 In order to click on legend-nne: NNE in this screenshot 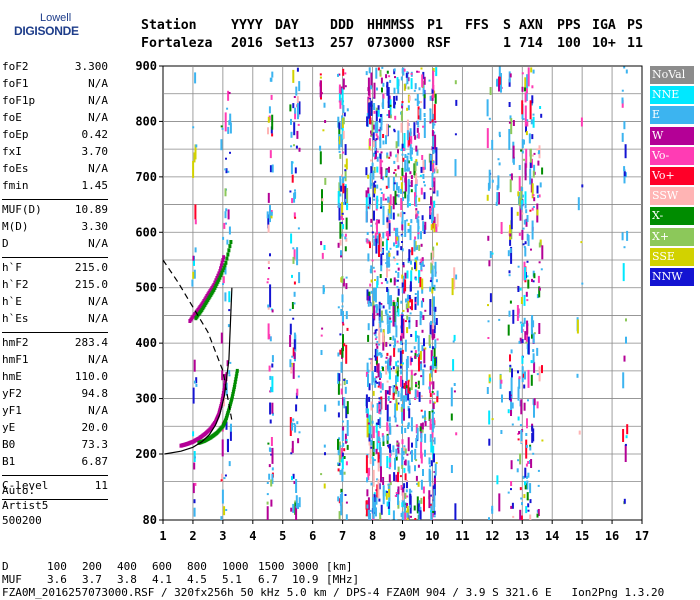, I will do `click(672, 95)`.